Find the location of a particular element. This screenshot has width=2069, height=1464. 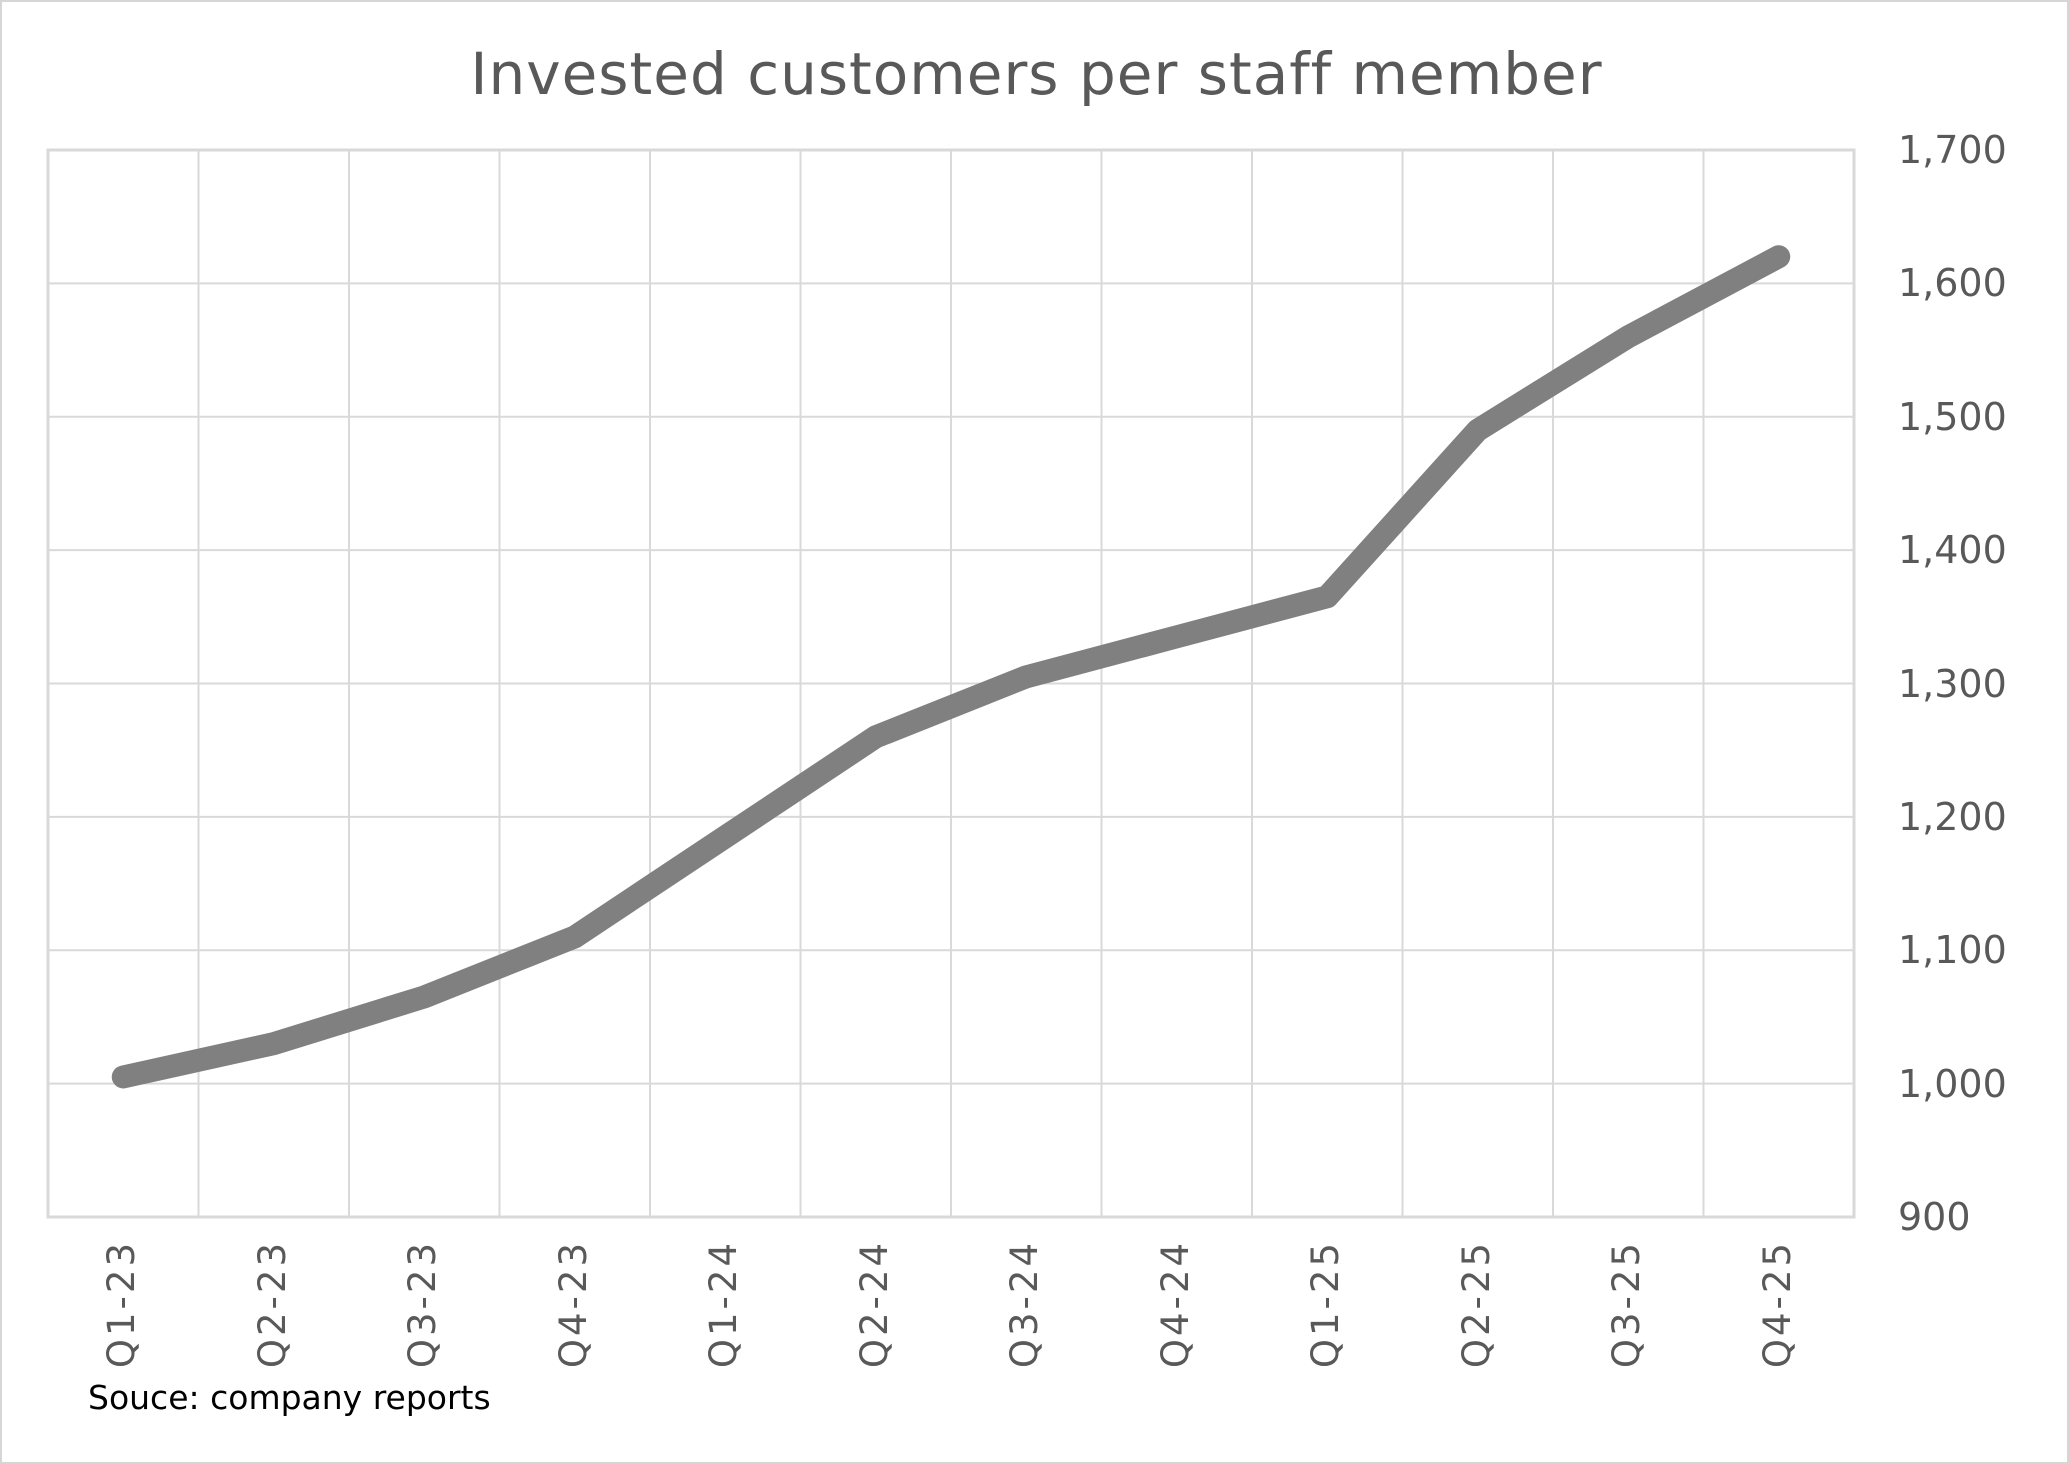

x-axis-tick-label: Q1-23 is located at coordinates (122, 1304).